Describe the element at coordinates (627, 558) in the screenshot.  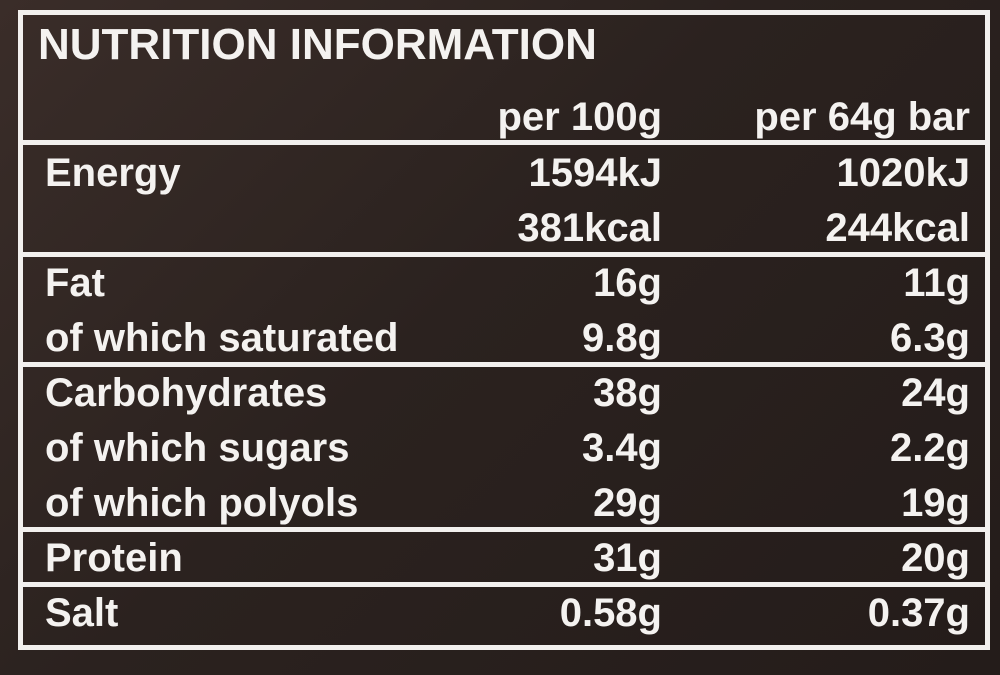
I see `nutrient-value: 31g` at that location.